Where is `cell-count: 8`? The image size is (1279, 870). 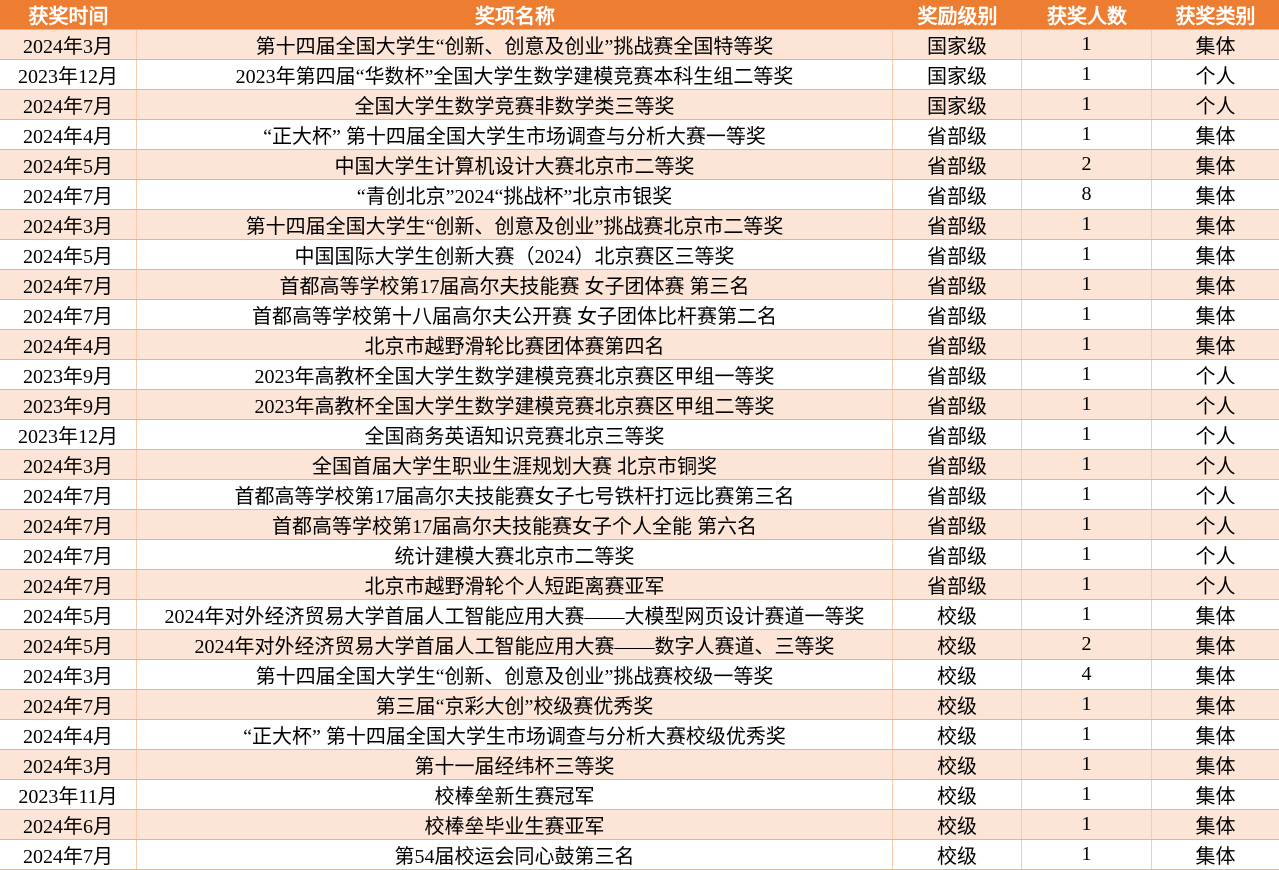
cell-count: 8 is located at coordinates (1087, 194).